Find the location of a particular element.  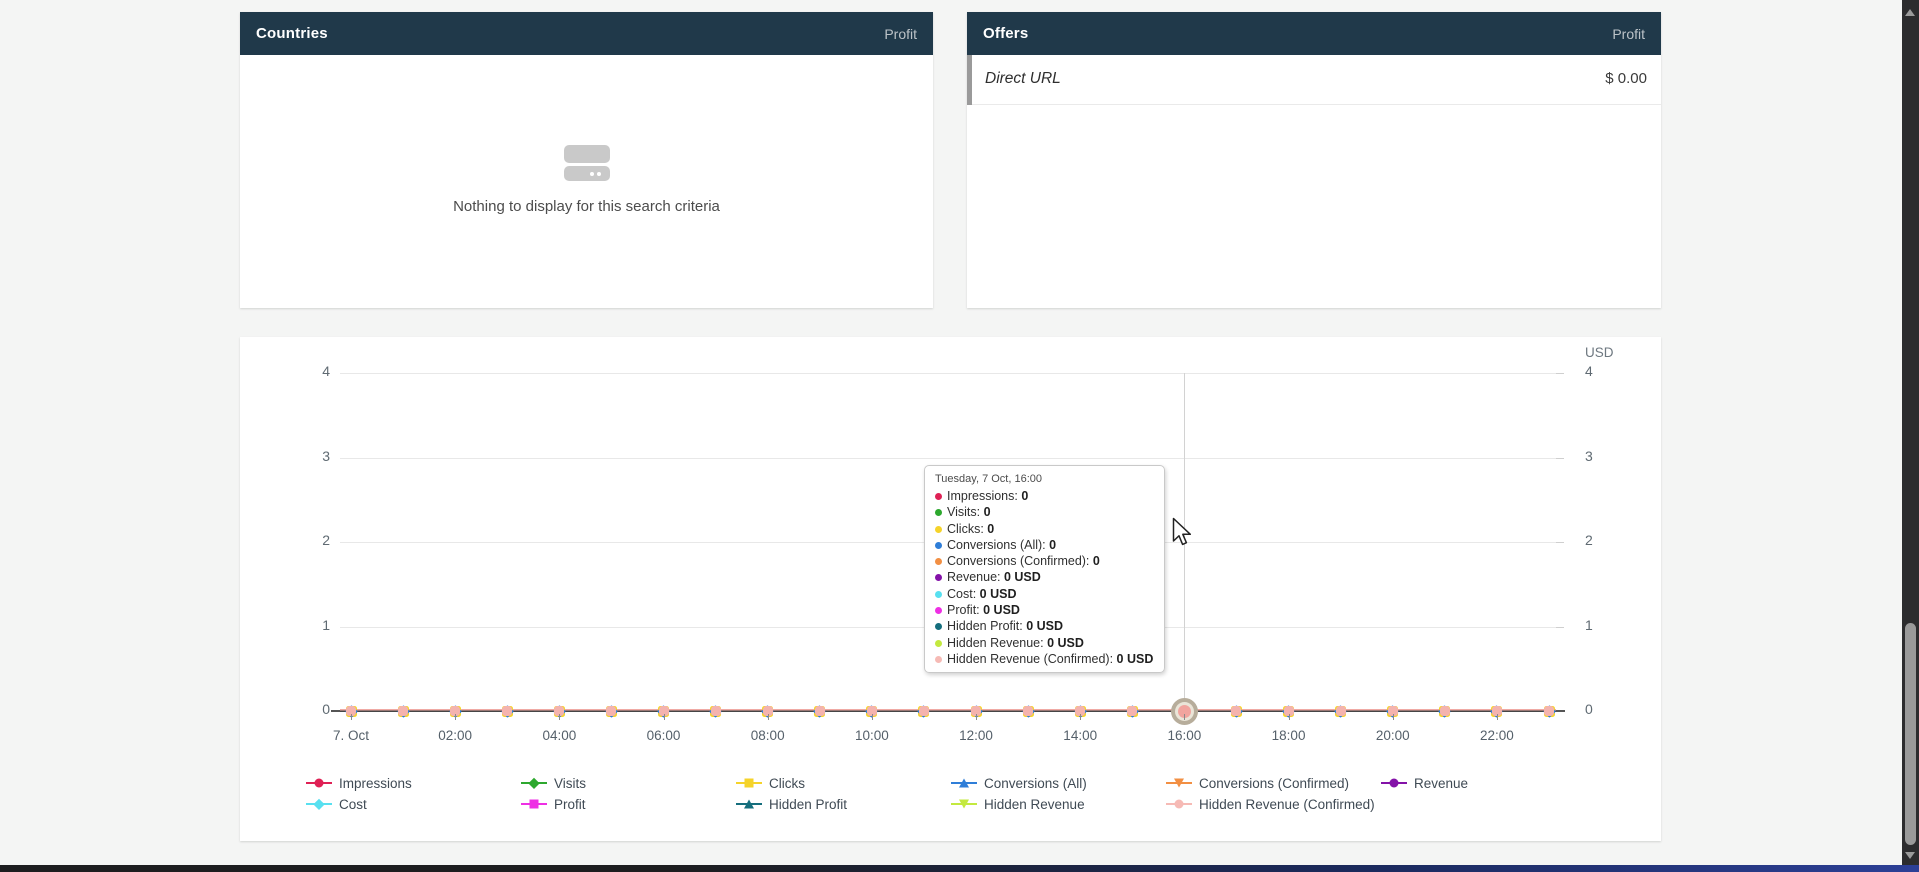

legend-item-cost: Cost is located at coordinates (336, 804).